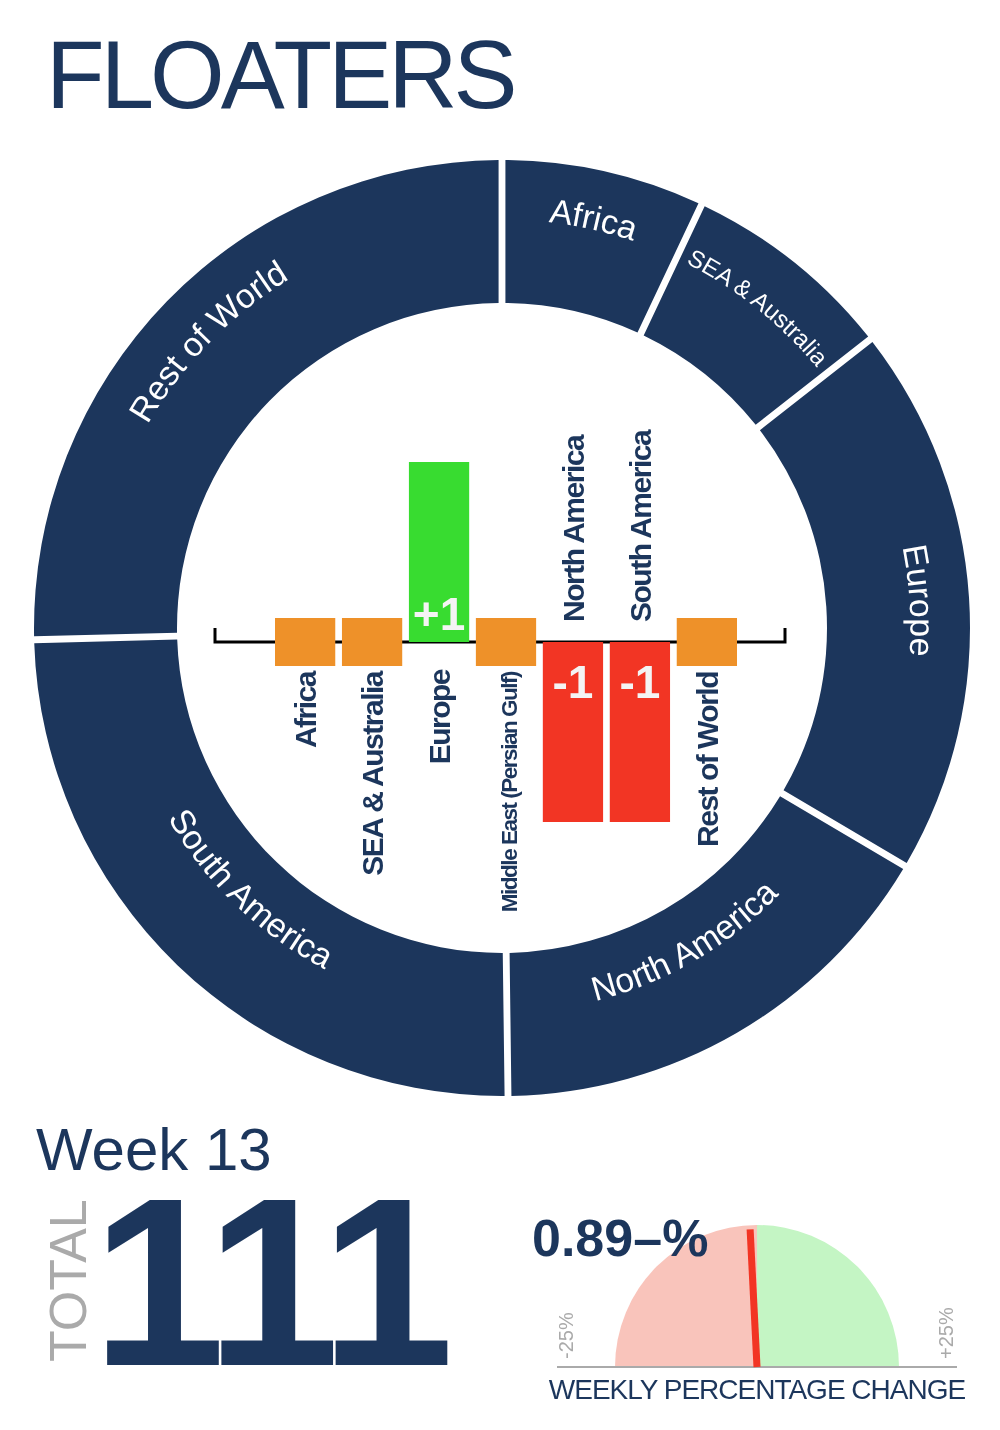 The image size is (1000, 1430). What do you see at coordinates (757, 1389) in the screenshot?
I see `text: WEEKLY PERCENTAGE CHANGE` at bounding box center [757, 1389].